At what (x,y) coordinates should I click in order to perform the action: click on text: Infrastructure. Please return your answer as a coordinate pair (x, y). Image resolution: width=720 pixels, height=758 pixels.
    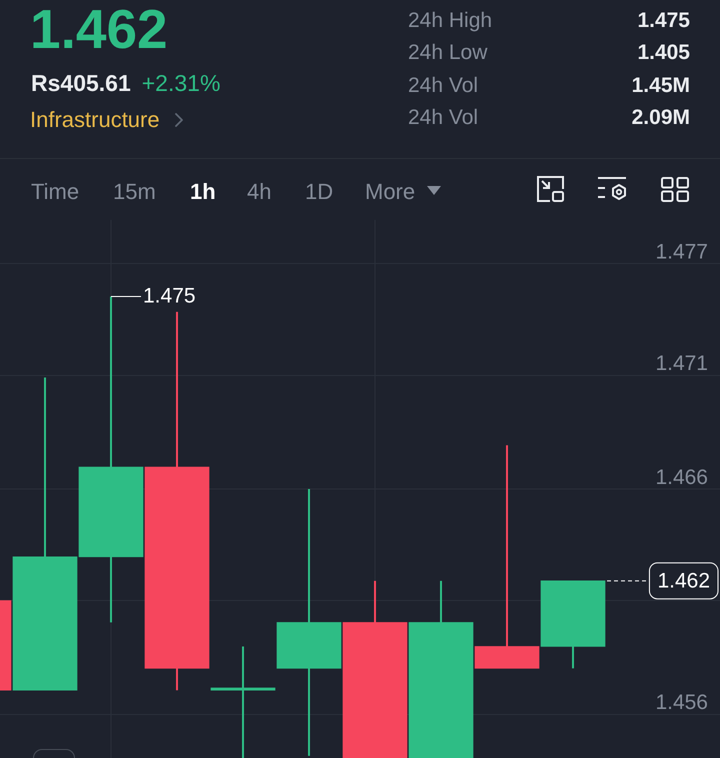
    Looking at the image, I should click on (95, 120).